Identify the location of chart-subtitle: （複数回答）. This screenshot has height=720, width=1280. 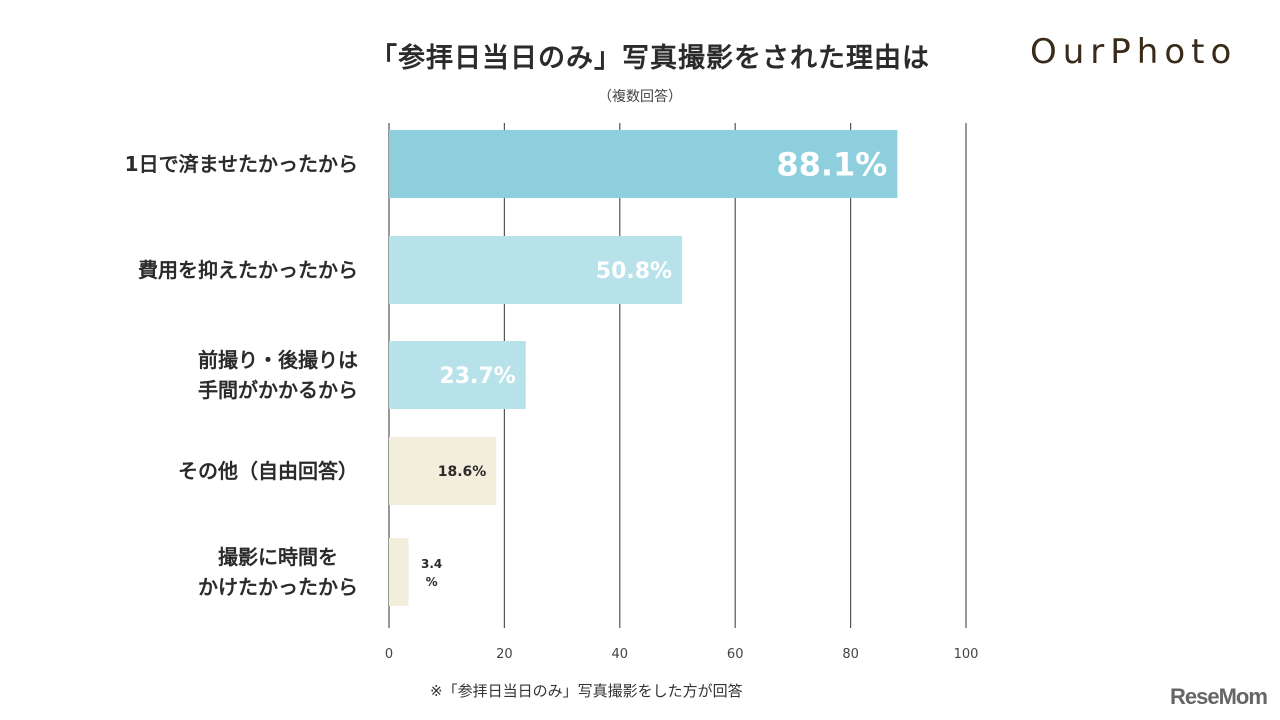
(640, 97).